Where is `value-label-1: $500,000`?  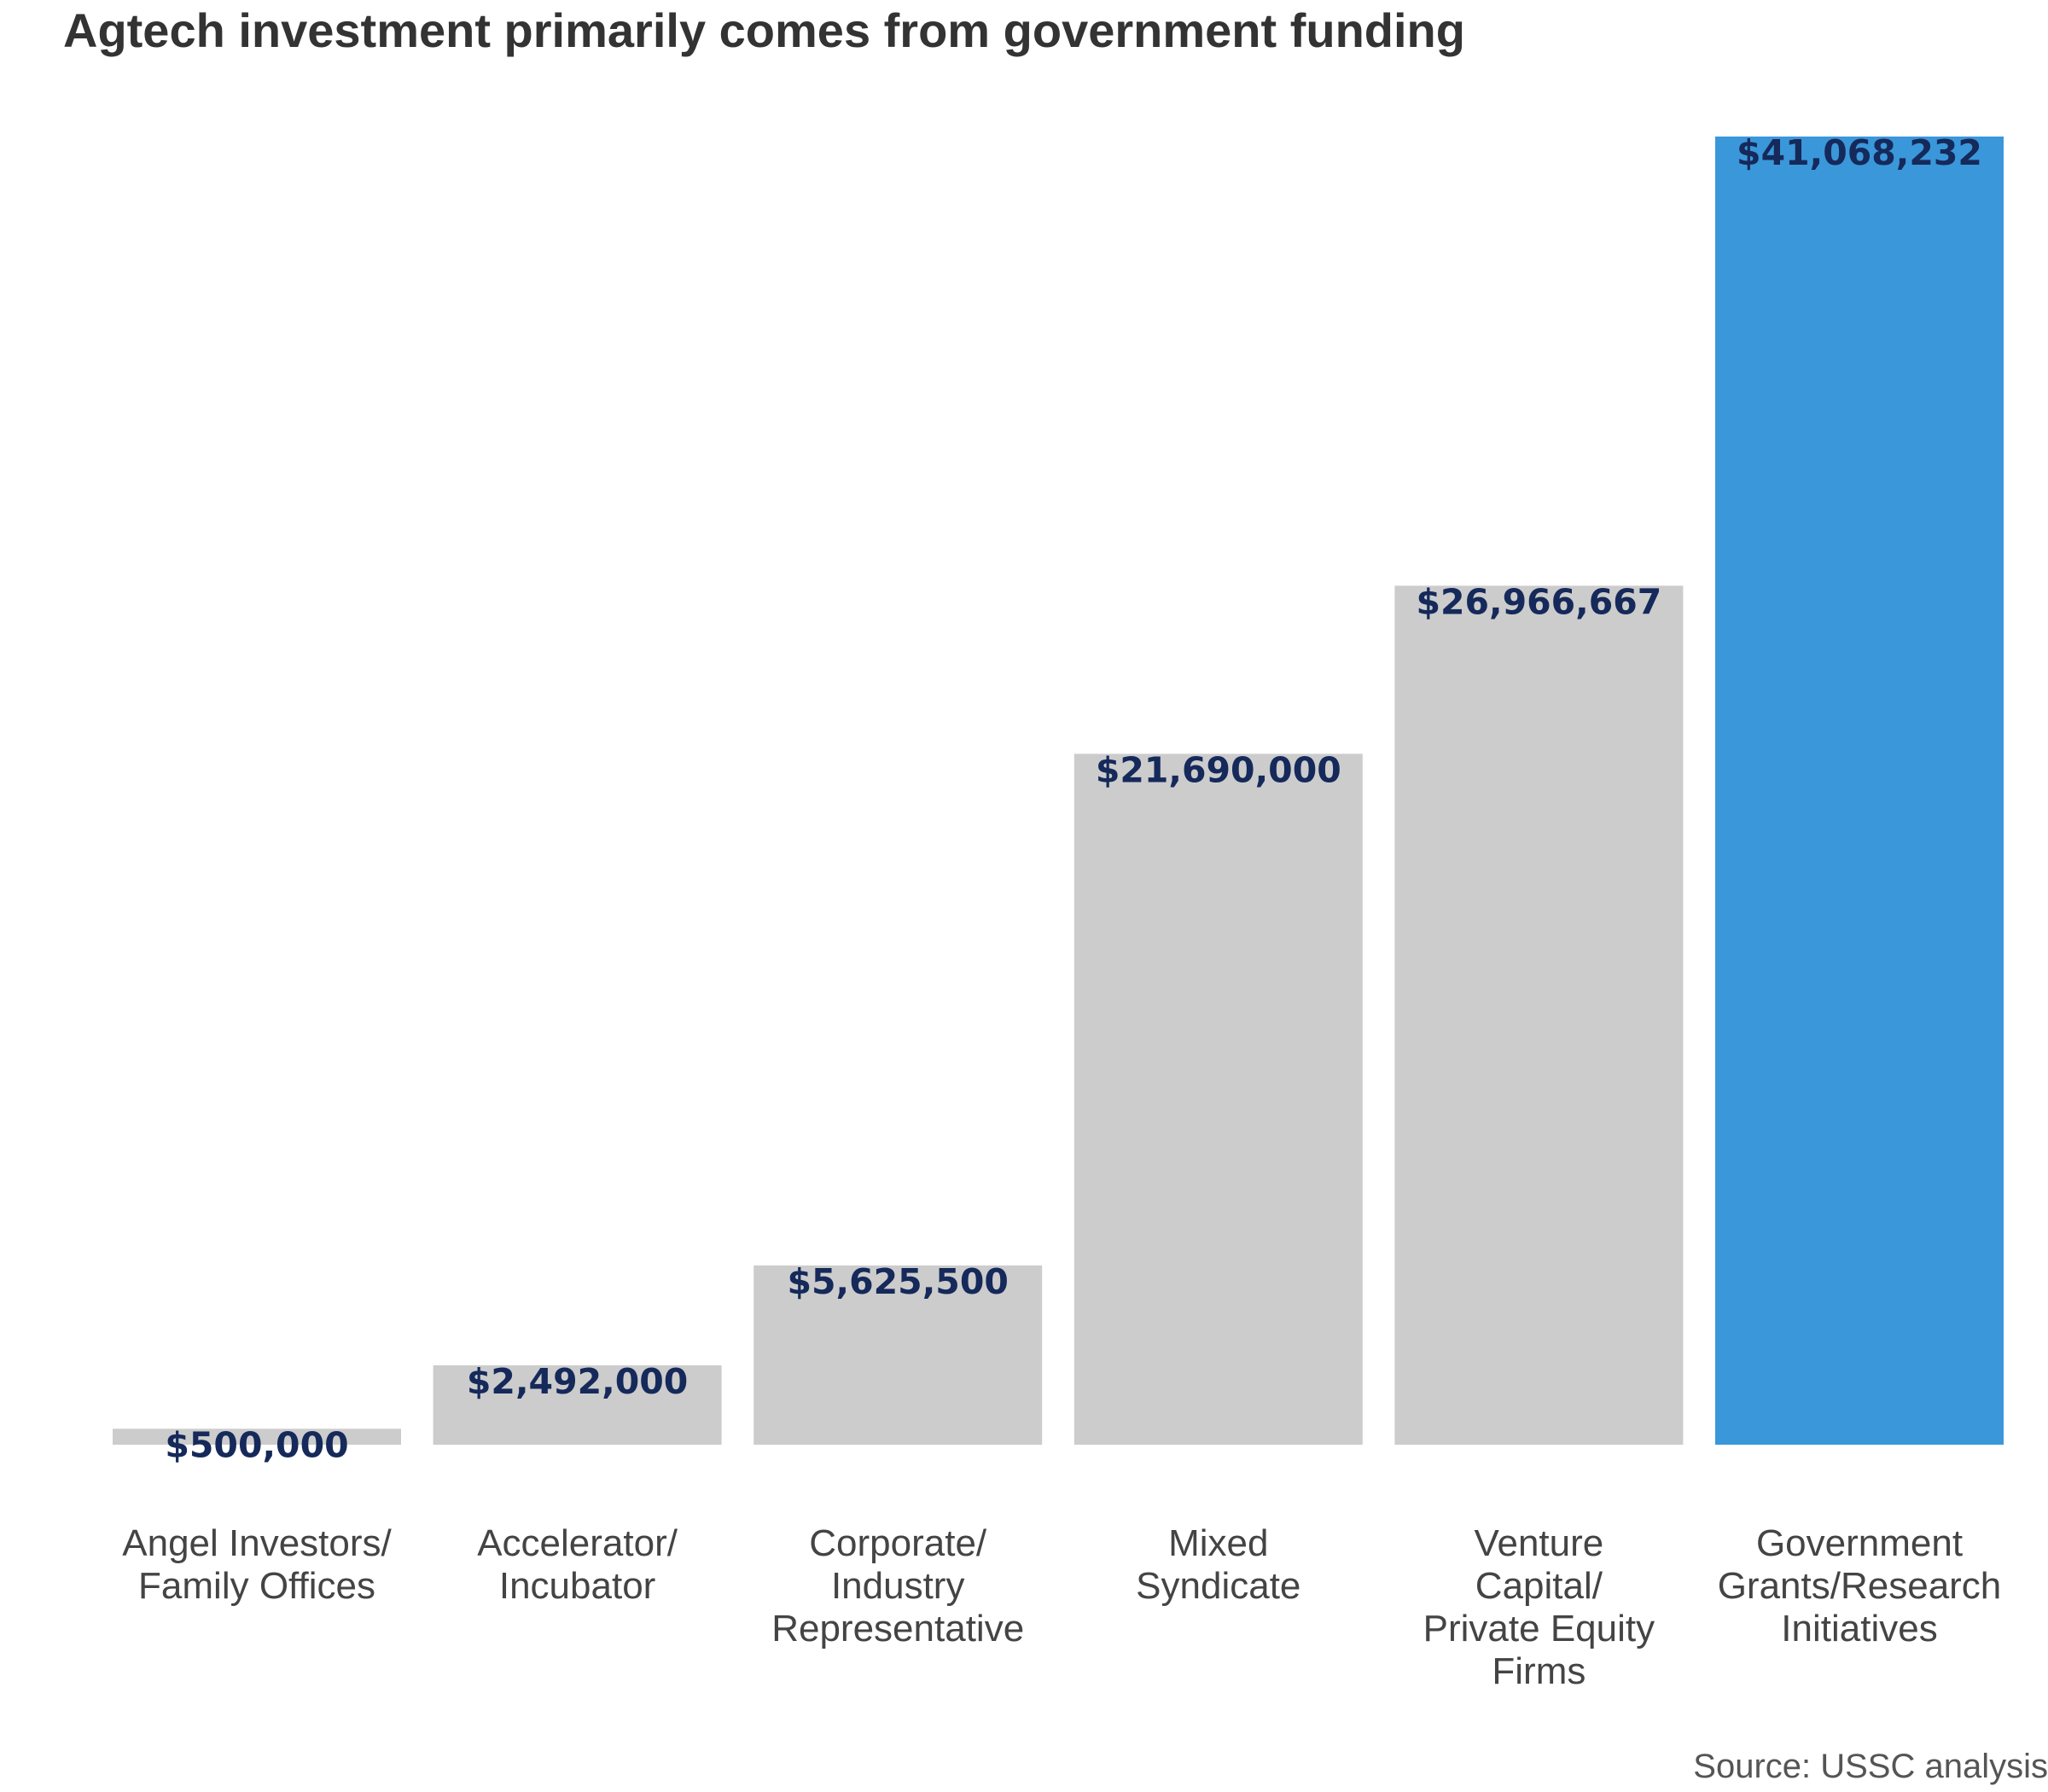 value-label-1: $500,000 is located at coordinates (256, 1444).